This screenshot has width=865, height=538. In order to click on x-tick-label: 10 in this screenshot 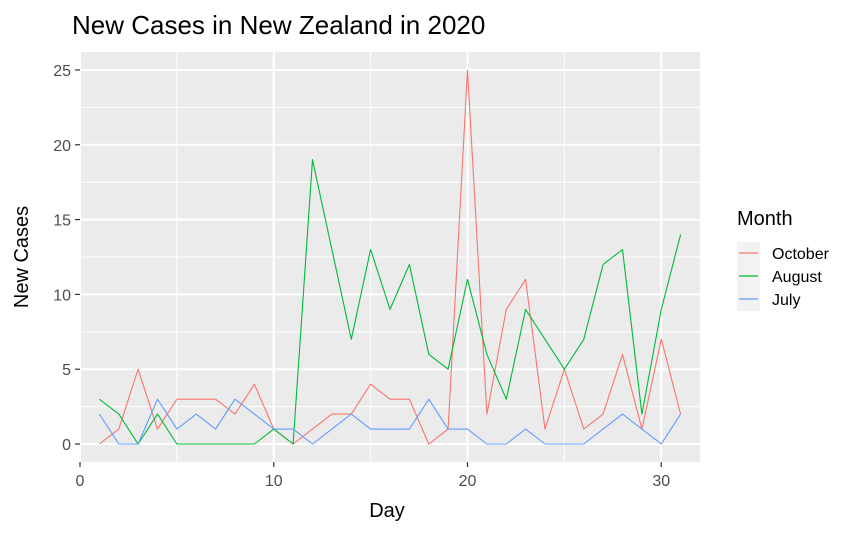, I will do `click(274, 481)`.